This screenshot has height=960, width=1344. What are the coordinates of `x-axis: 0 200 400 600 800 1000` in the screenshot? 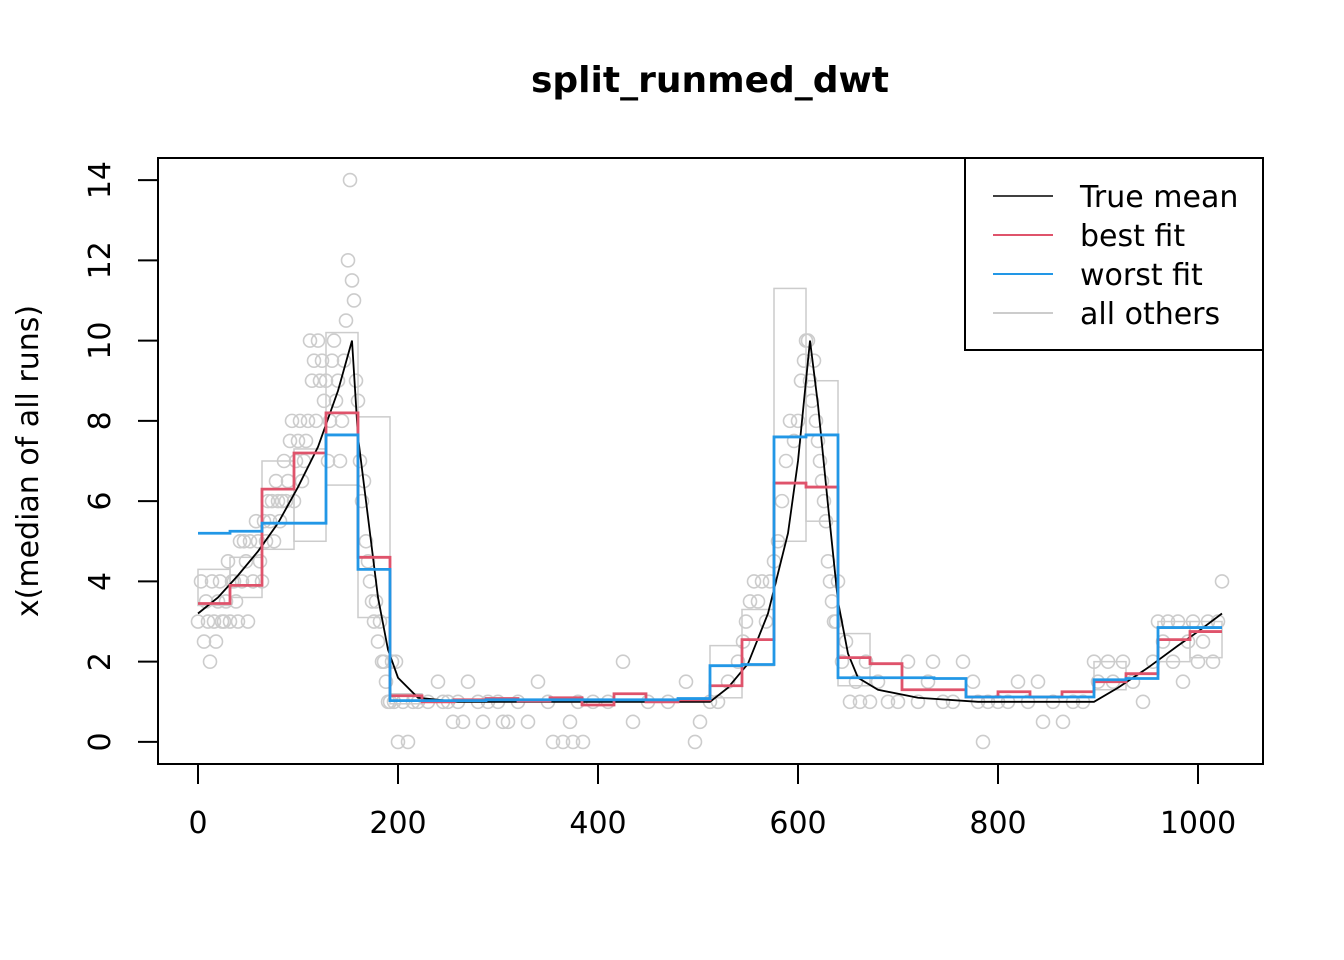 It's located at (712, 802).